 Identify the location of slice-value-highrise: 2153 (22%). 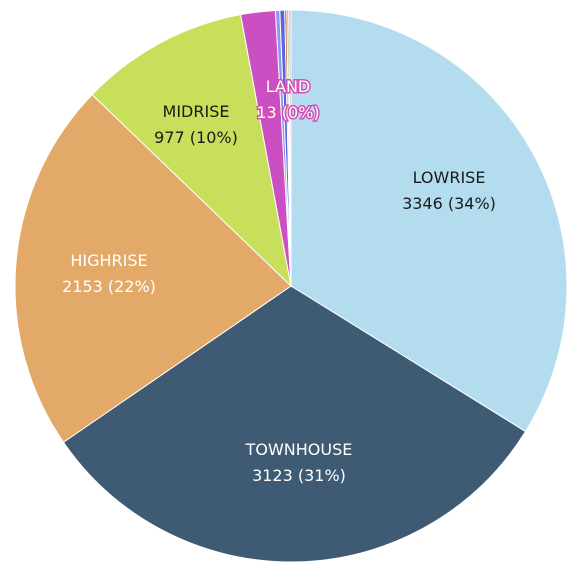
(109, 286).